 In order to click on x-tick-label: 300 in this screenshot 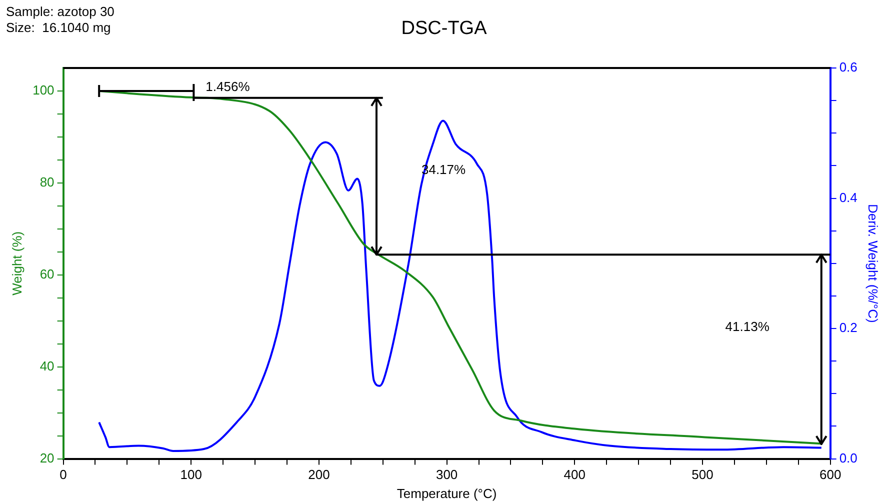, I will do `click(447, 474)`.